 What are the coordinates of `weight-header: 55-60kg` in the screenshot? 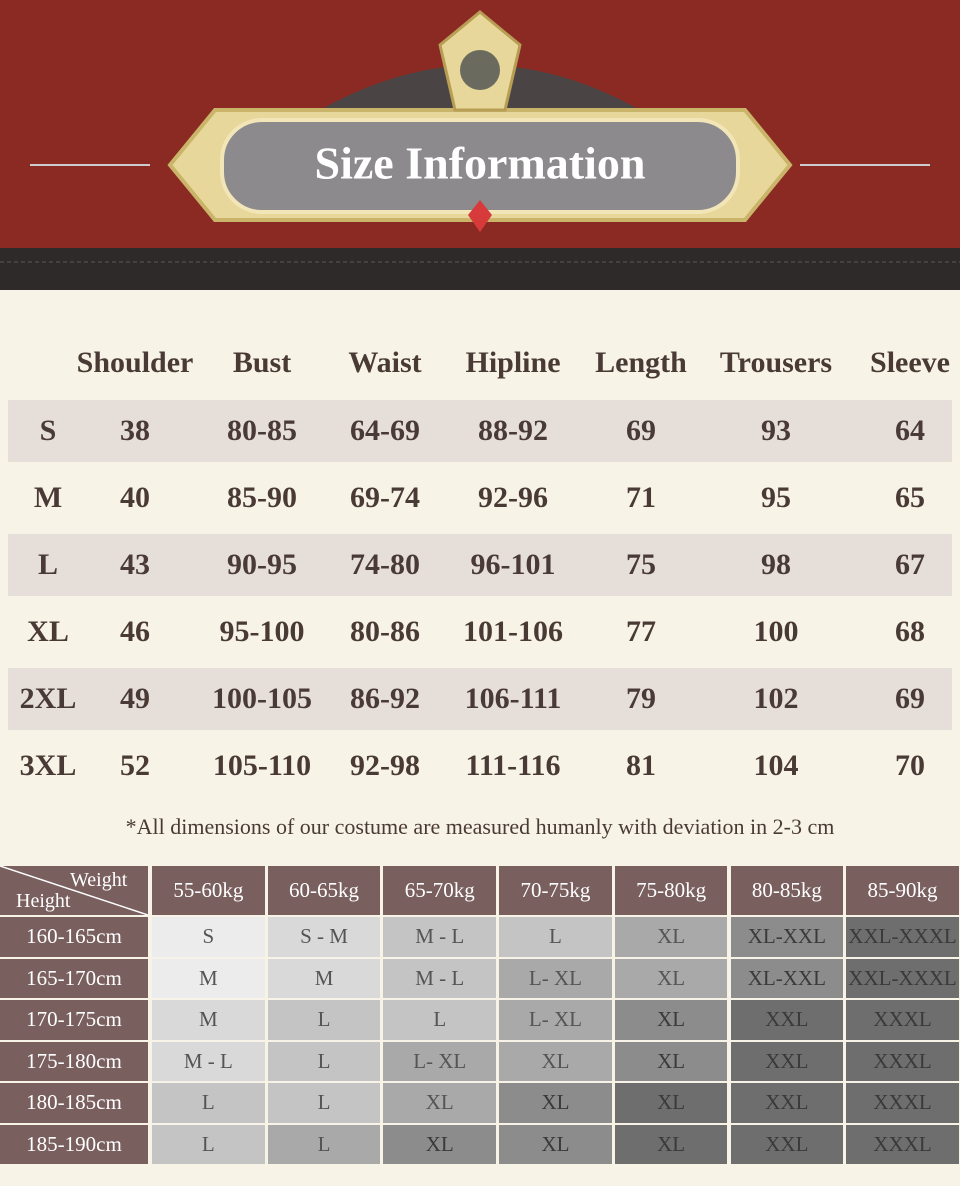 It's located at (208, 890).